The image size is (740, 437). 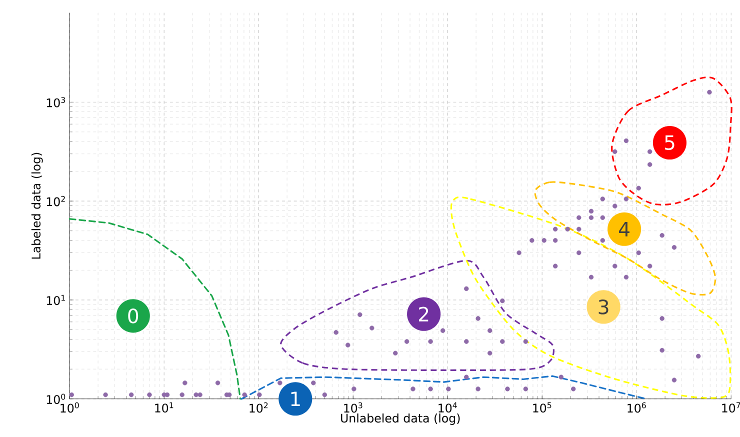 What do you see at coordinates (55, 299) in the screenshot?
I see `y-tick-label: 10$^{1}$` at bounding box center [55, 299].